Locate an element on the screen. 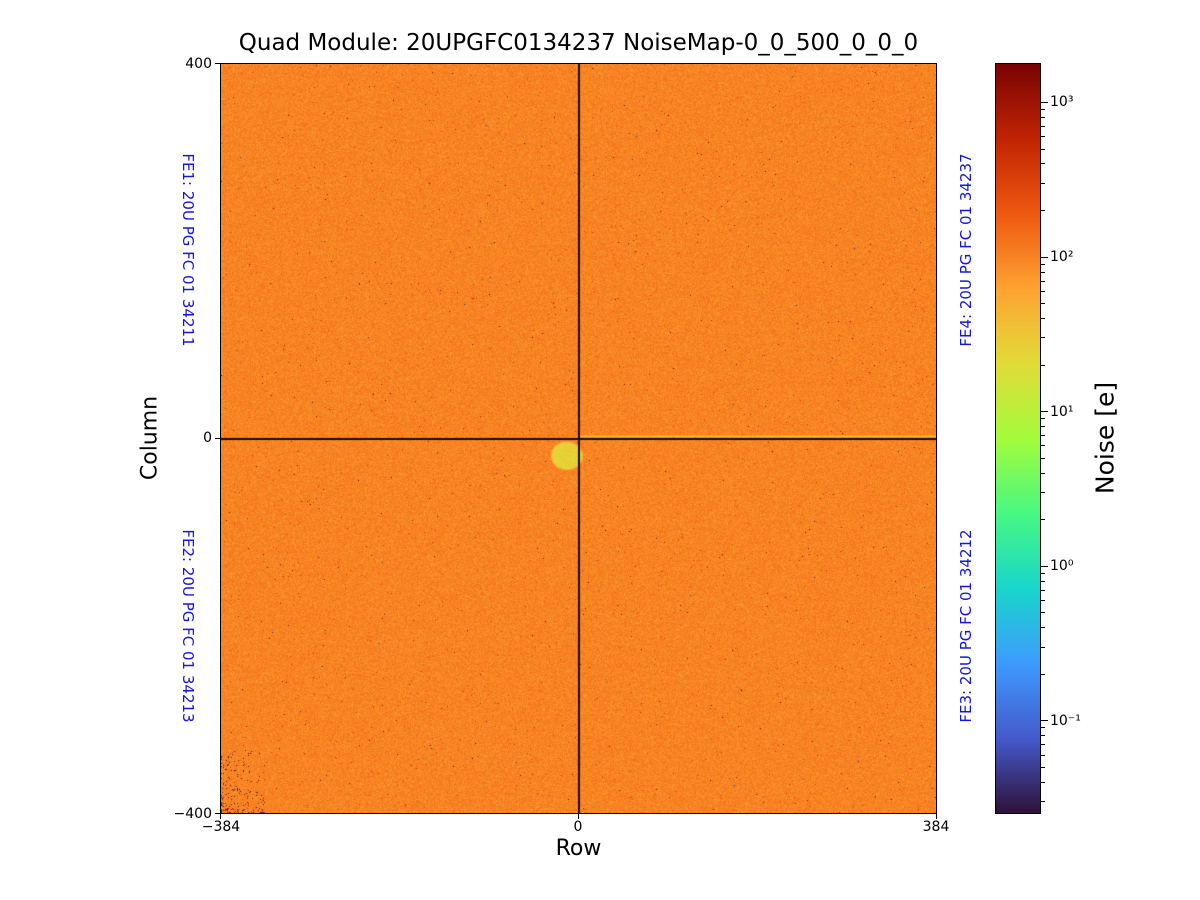  colorbar-tick-label: 10² is located at coordinates (1062, 257).